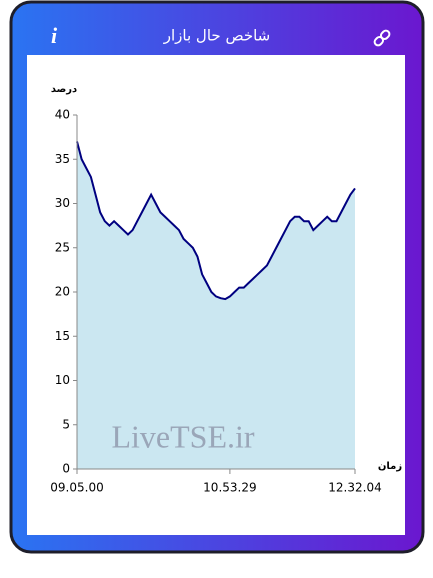  What do you see at coordinates (76, 488) in the screenshot?
I see `x-tick-label: 09.05.00` at bounding box center [76, 488].